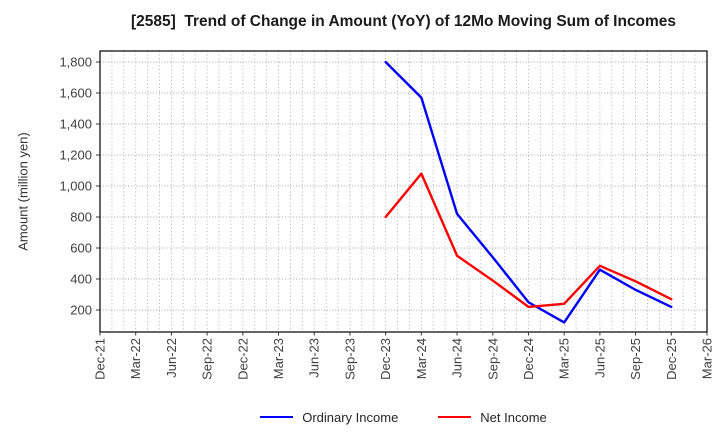  What do you see at coordinates (81, 248) in the screenshot?
I see `y-tick-label: 600` at bounding box center [81, 248].